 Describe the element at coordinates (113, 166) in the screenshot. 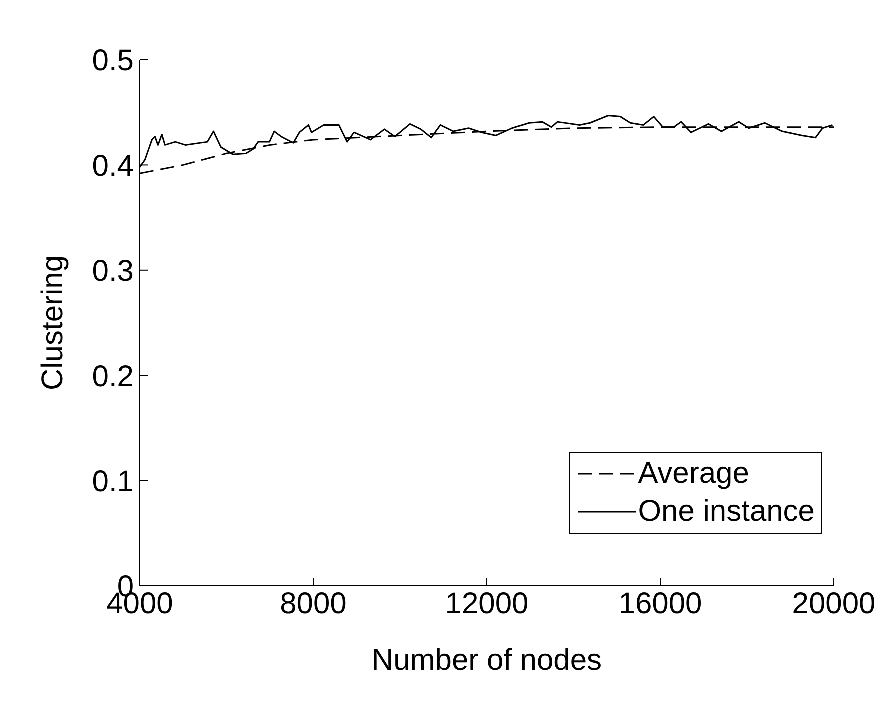

I see `y-tick-label: 0.4` at that location.